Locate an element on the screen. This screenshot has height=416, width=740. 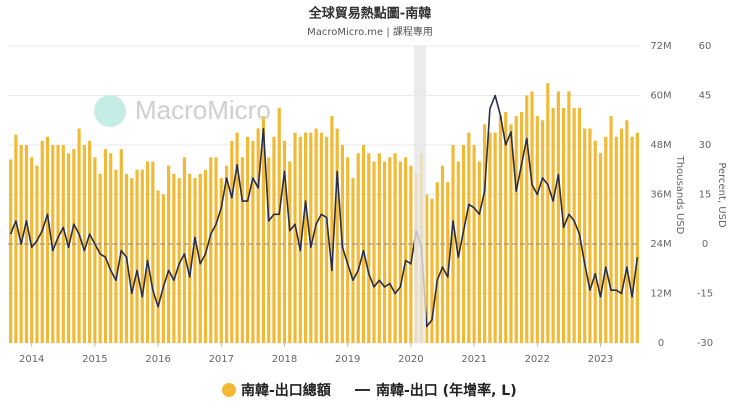
x-tick-label: 2020 is located at coordinates (410, 359).